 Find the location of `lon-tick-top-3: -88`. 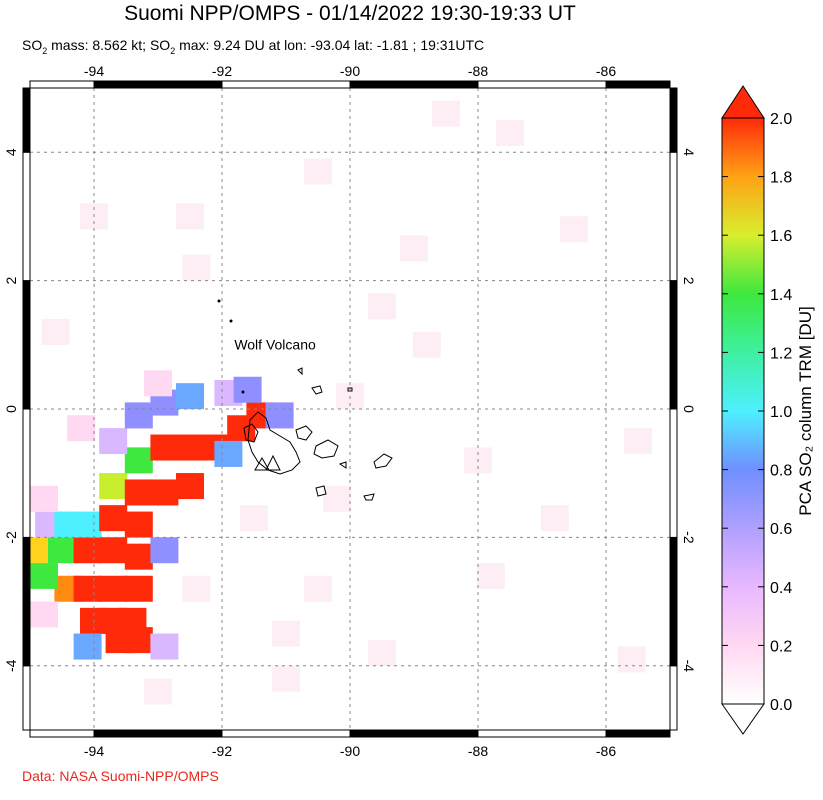

lon-tick-top-3: -88 is located at coordinates (478, 71).